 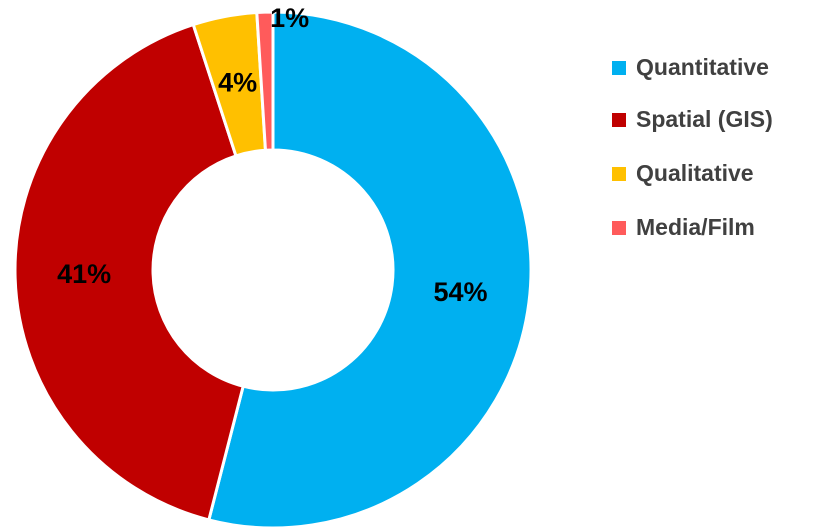 What do you see at coordinates (265, 81) in the screenshot?
I see `donut-slice` at bounding box center [265, 81].